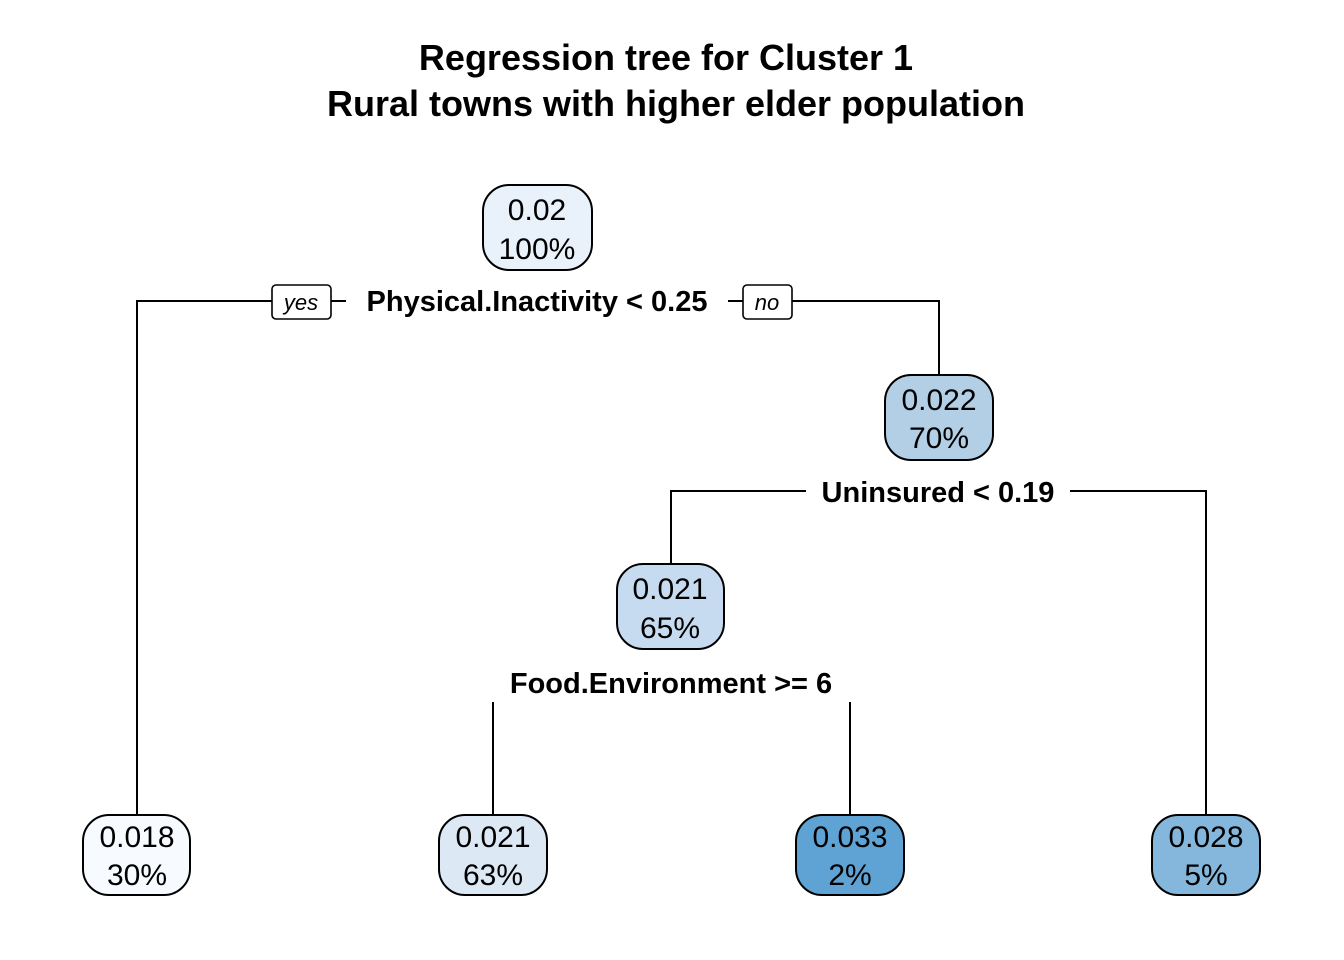 The width and height of the screenshot is (1344, 960). What do you see at coordinates (849, 875) in the screenshot?
I see `svg-text: 2%` at bounding box center [849, 875].